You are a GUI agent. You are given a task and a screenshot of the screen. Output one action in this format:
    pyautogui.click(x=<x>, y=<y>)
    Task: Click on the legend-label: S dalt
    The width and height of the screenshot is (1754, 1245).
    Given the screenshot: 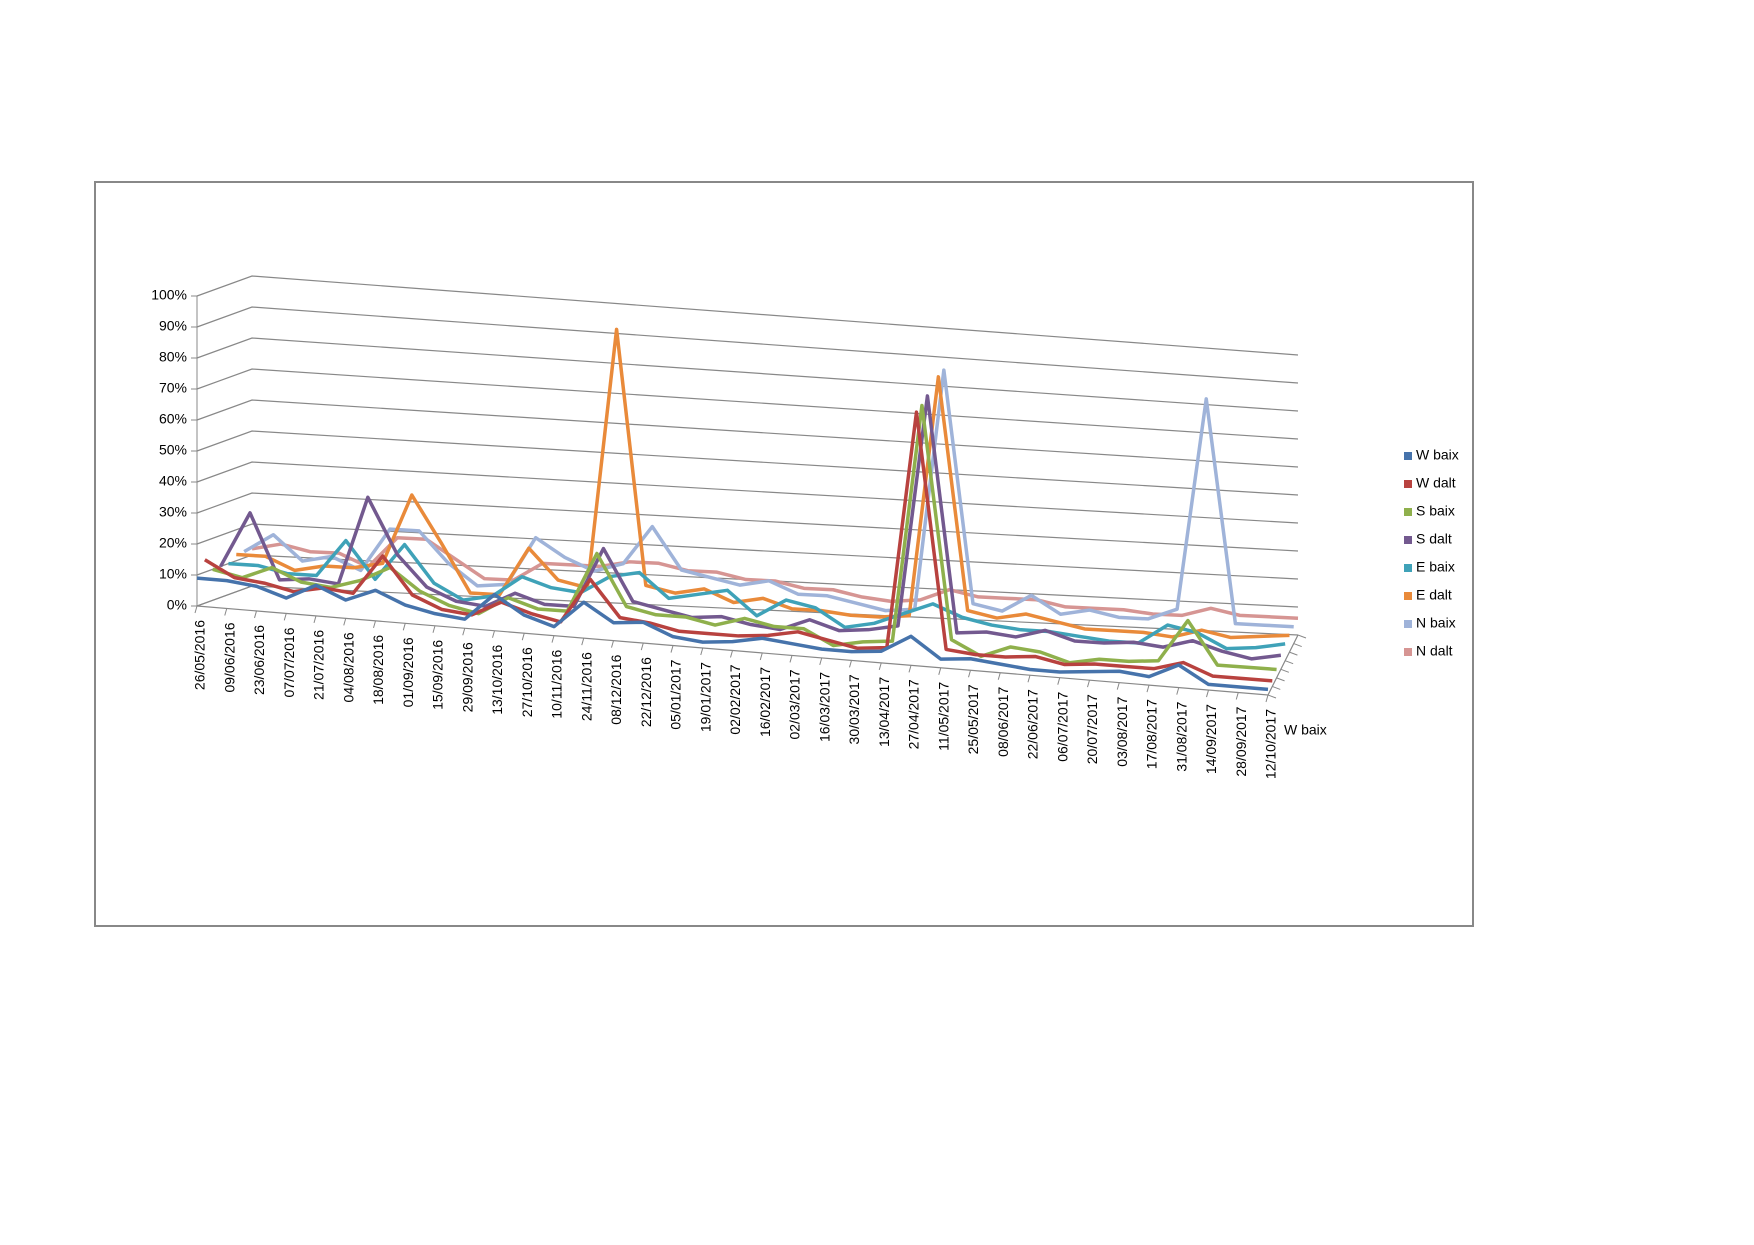 What is the action you would take?
    pyautogui.click(x=1434, y=539)
    